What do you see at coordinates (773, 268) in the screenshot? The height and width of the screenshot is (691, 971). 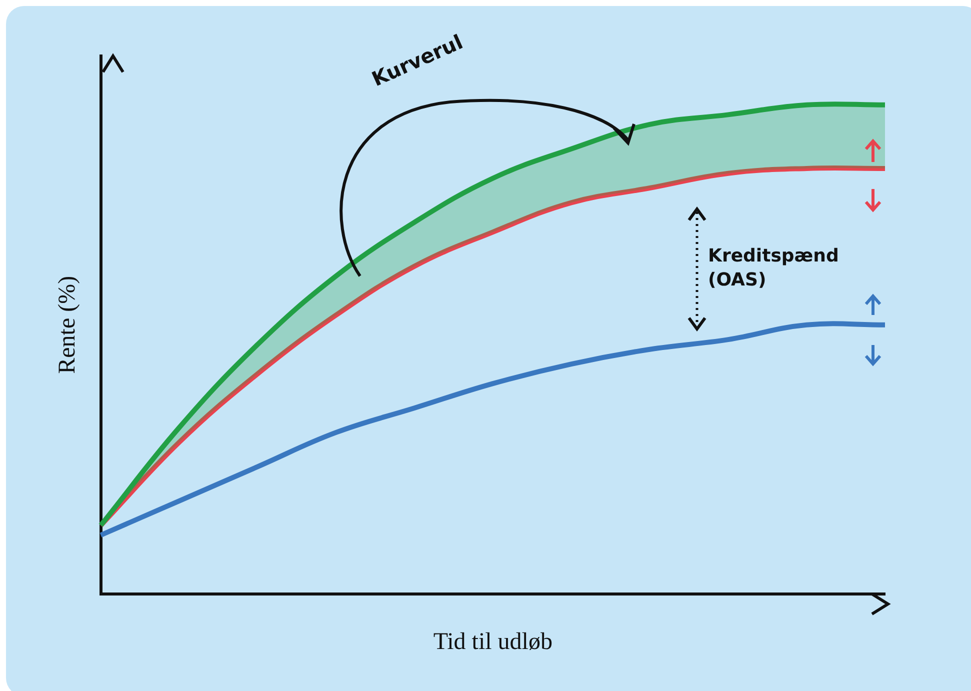 I see `annotation: Kreditspænd (OAS)` at bounding box center [773, 268].